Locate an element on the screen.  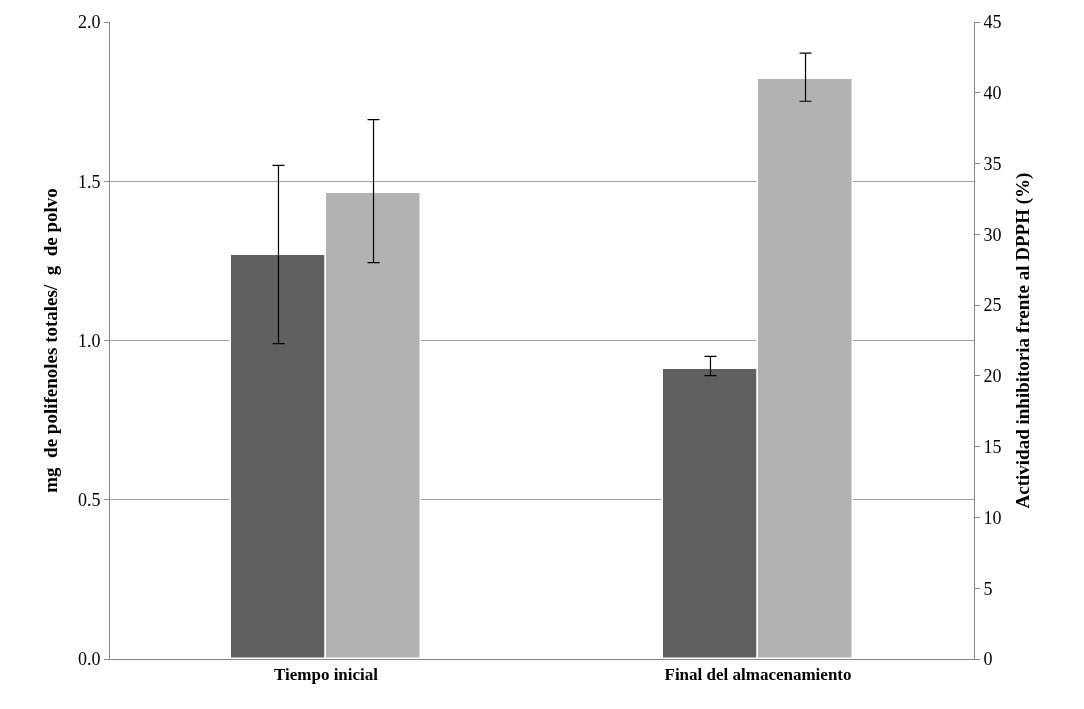
y-axis-title: mg de polifenoles totales/ g de polvo is located at coordinates (50, 340).